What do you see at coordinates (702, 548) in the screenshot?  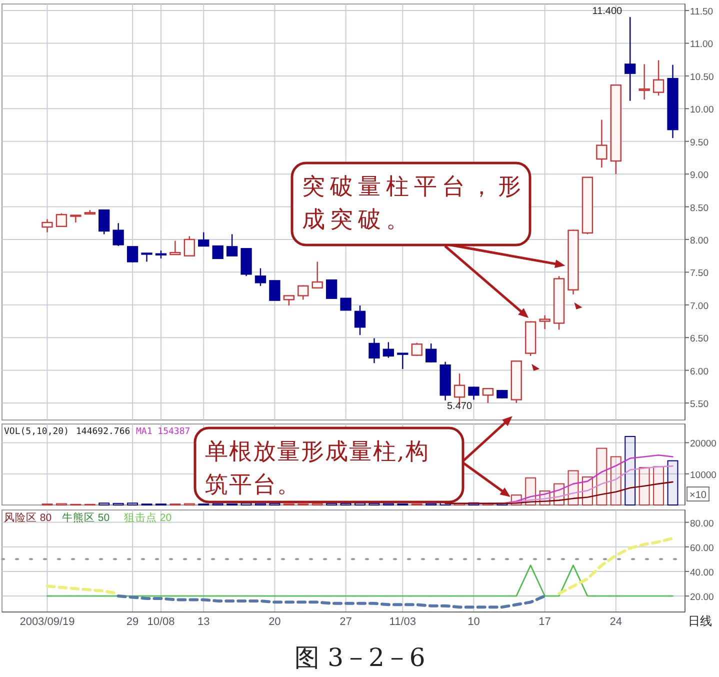 I see `y-tick-label: 60.00` at bounding box center [702, 548].